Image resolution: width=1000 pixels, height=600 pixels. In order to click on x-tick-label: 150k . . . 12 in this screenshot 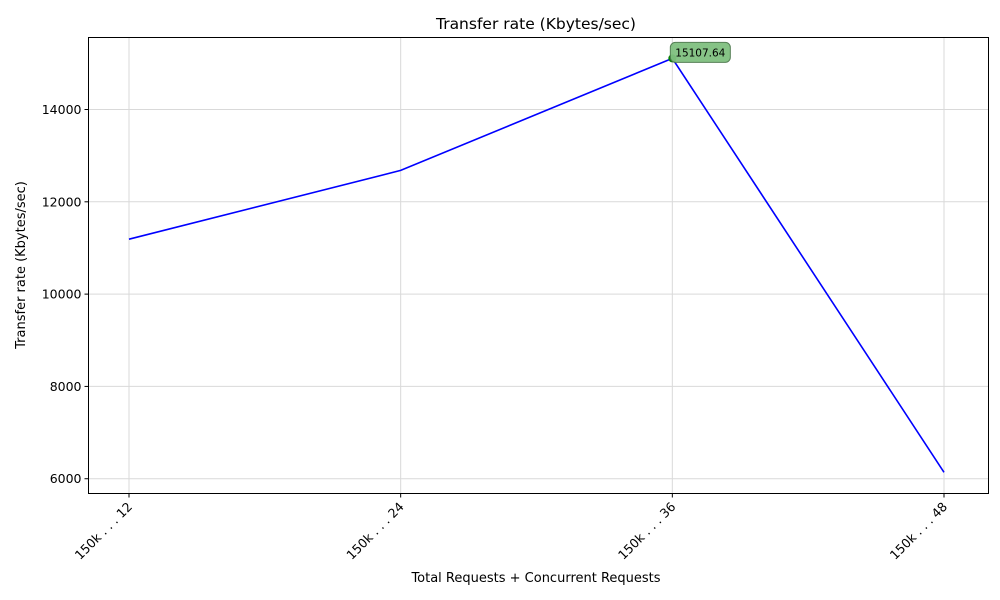, I will do `click(104, 531)`.